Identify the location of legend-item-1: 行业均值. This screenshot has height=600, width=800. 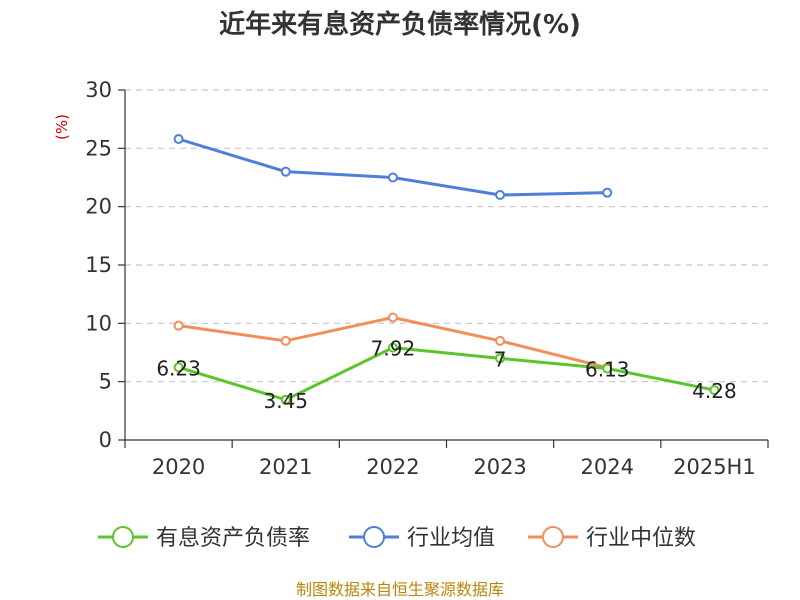
(422, 538).